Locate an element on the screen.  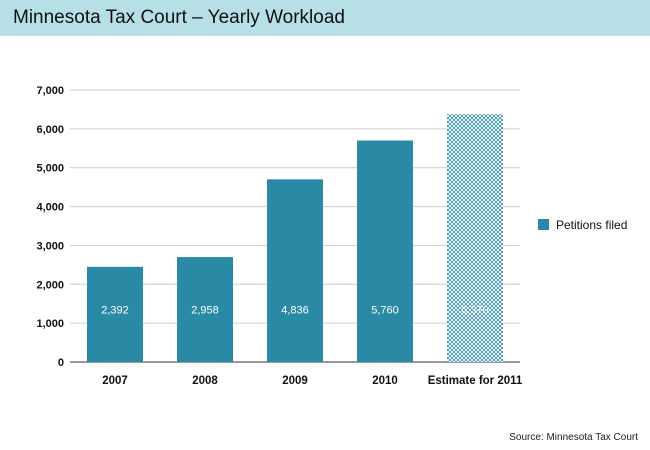
source-note: Source: Minnesota Tax Court is located at coordinates (573, 437).